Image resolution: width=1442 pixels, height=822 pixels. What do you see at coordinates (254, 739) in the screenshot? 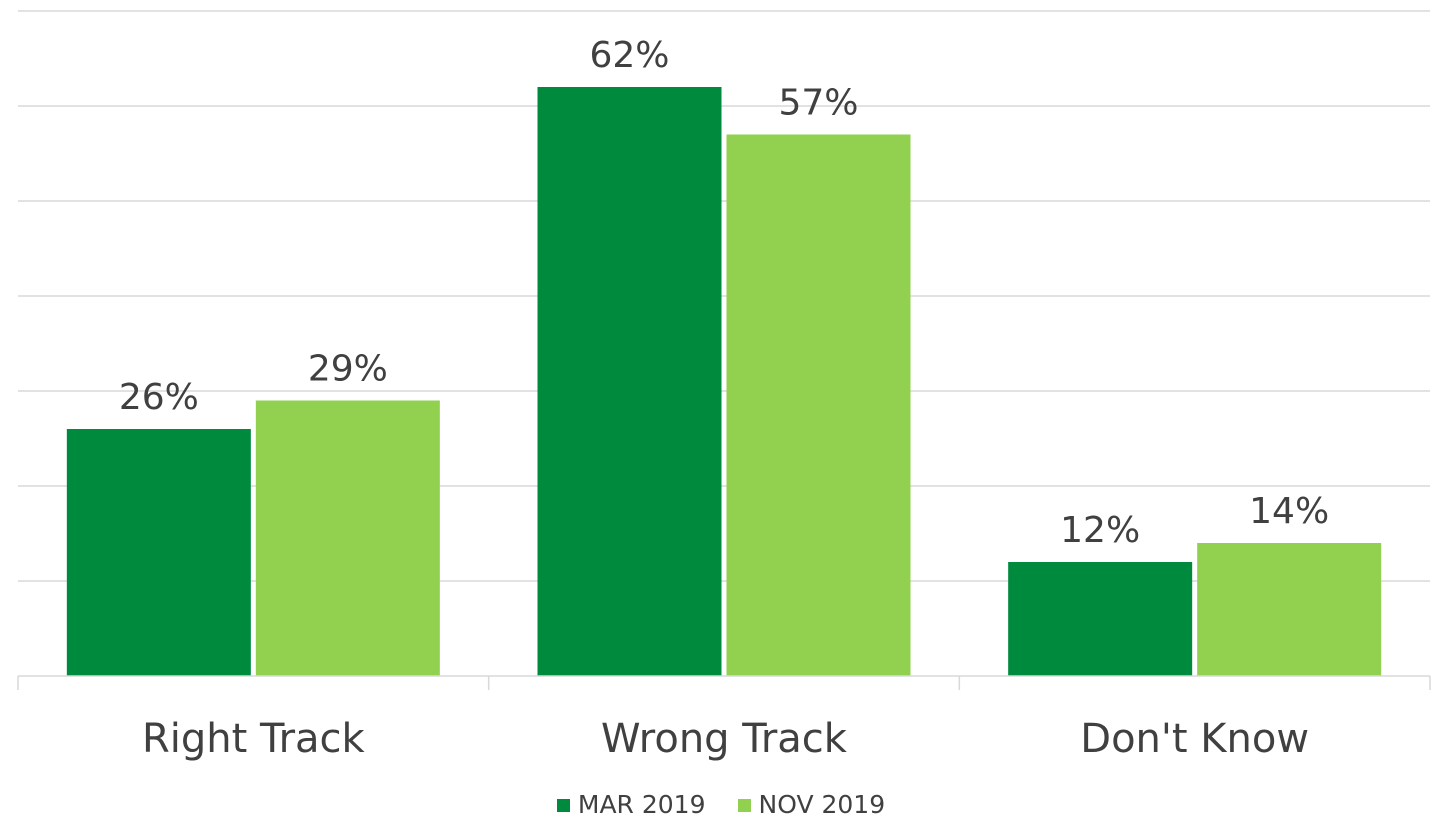
I see `category-label: Right Track` at bounding box center [254, 739].